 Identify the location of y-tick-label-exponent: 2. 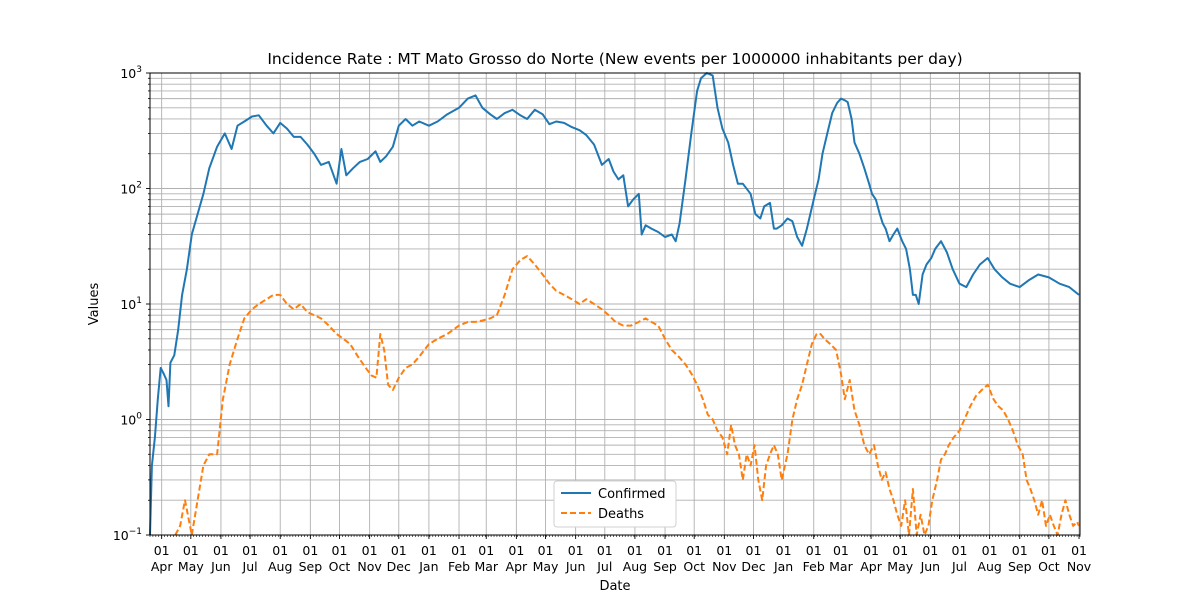
(139, 186).